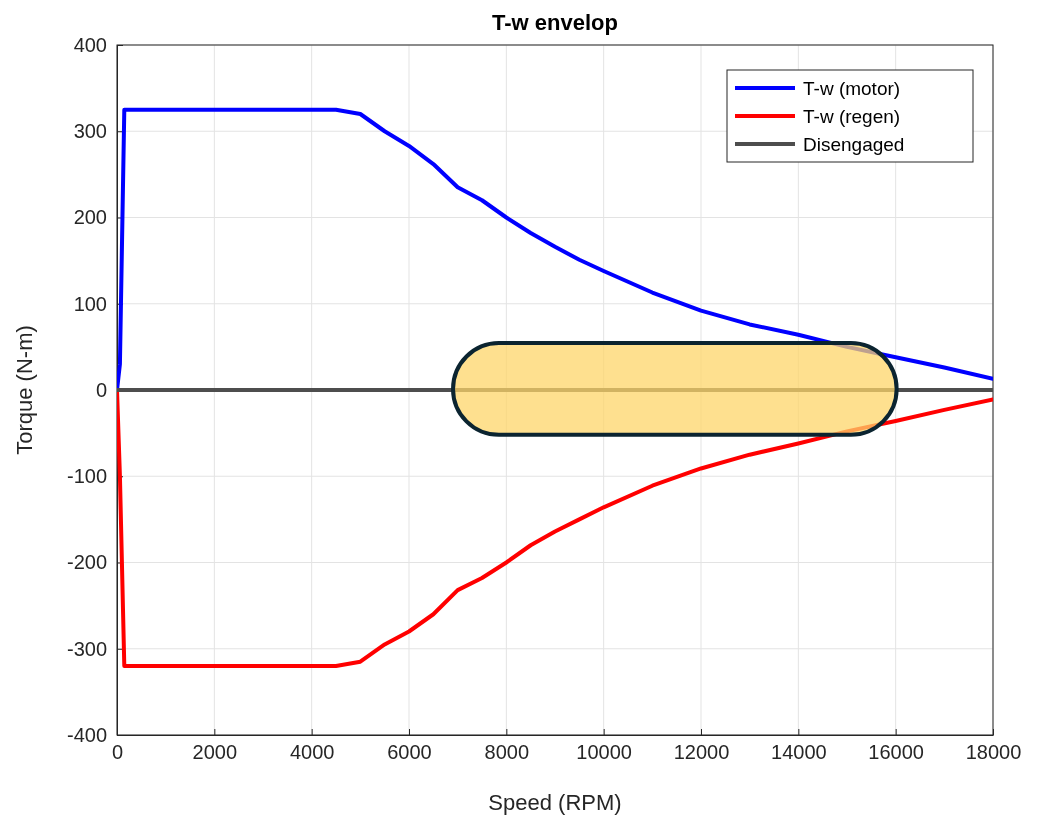  Describe the element at coordinates (604, 752) in the screenshot. I see `x-tick-label: 10000` at that location.